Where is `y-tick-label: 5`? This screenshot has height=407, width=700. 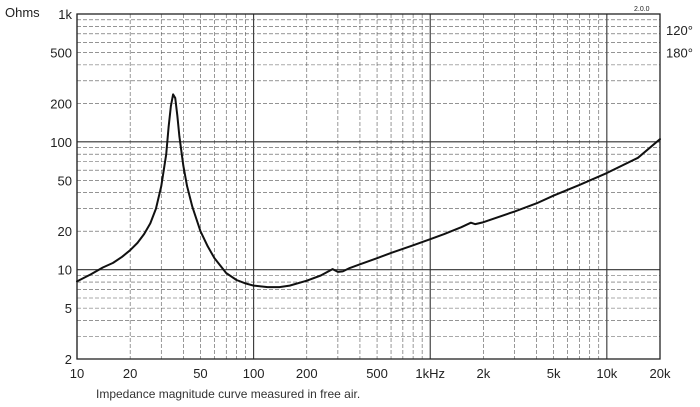 y-tick-label: 5 is located at coordinates (68, 308).